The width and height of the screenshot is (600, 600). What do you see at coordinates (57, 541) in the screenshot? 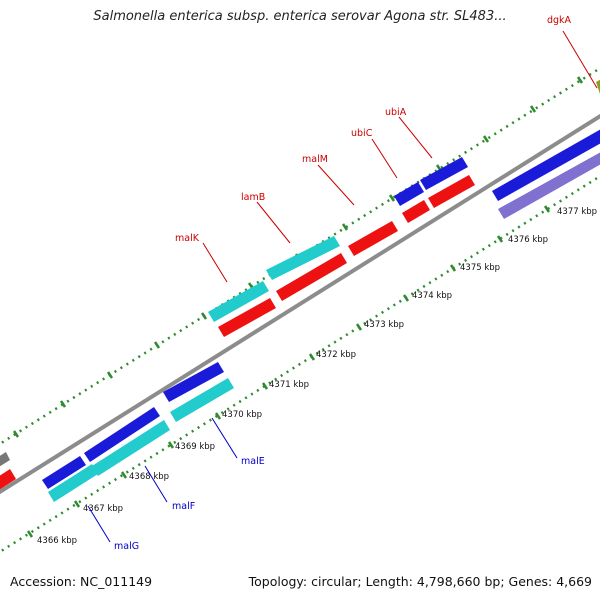
I see `kbp-label: 4366 kbp` at bounding box center [57, 541].